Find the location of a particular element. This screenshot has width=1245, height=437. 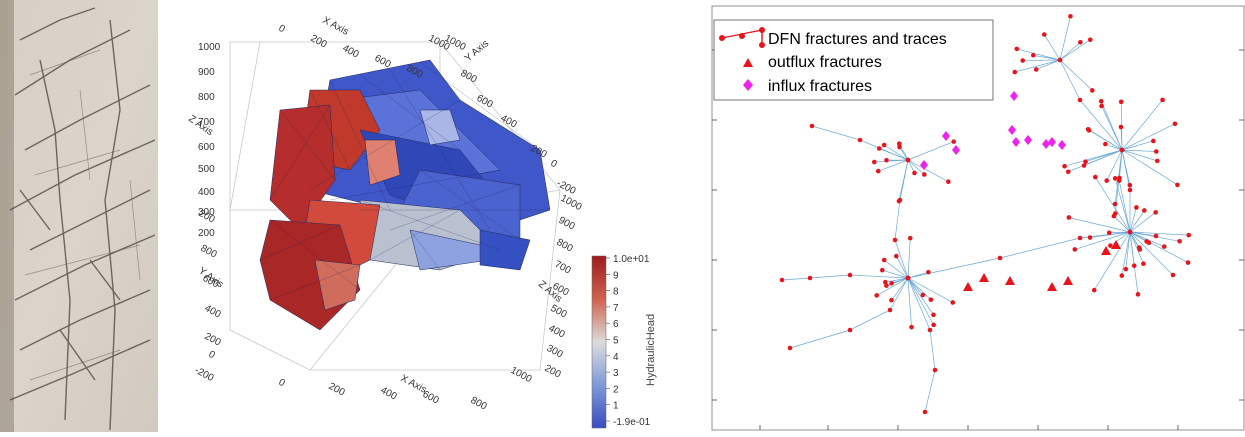

x-axis-tick-bottom: 800 is located at coordinates (479, 404).